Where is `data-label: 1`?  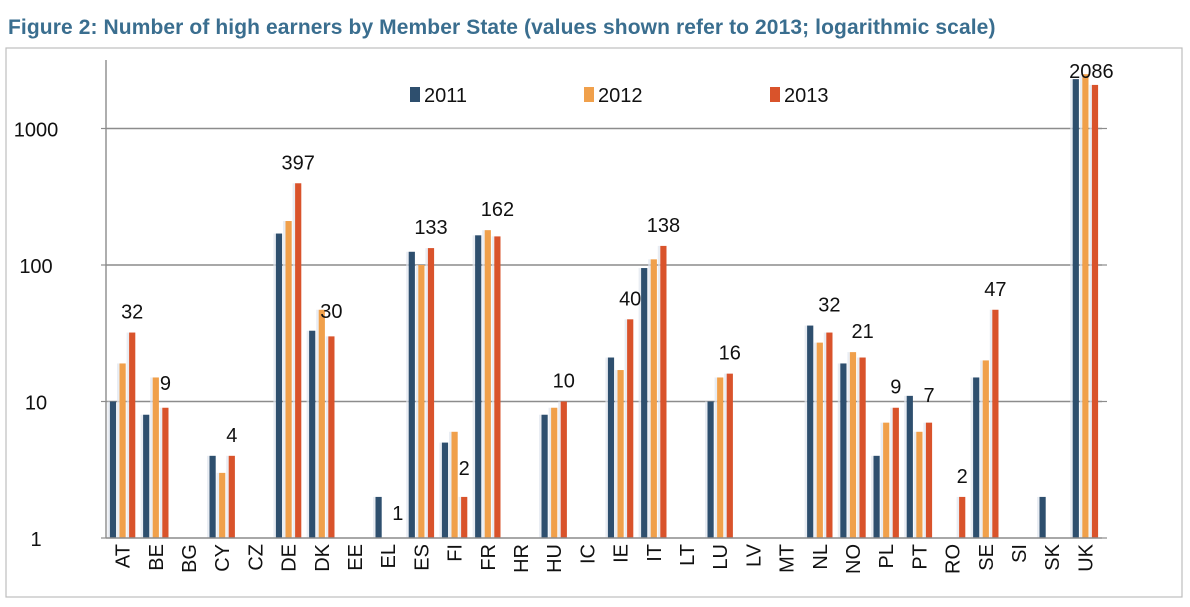 data-label: 1 is located at coordinates (397, 514).